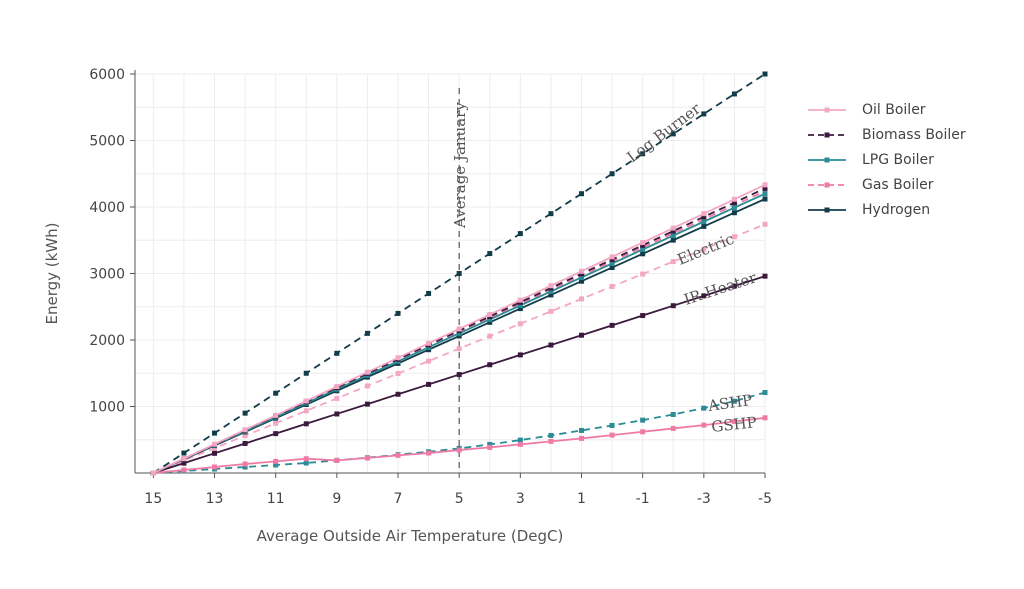 The width and height of the screenshot is (1024, 589). What do you see at coordinates (153, 499) in the screenshot?
I see `x-tick-label: 15` at bounding box center [153, 499].